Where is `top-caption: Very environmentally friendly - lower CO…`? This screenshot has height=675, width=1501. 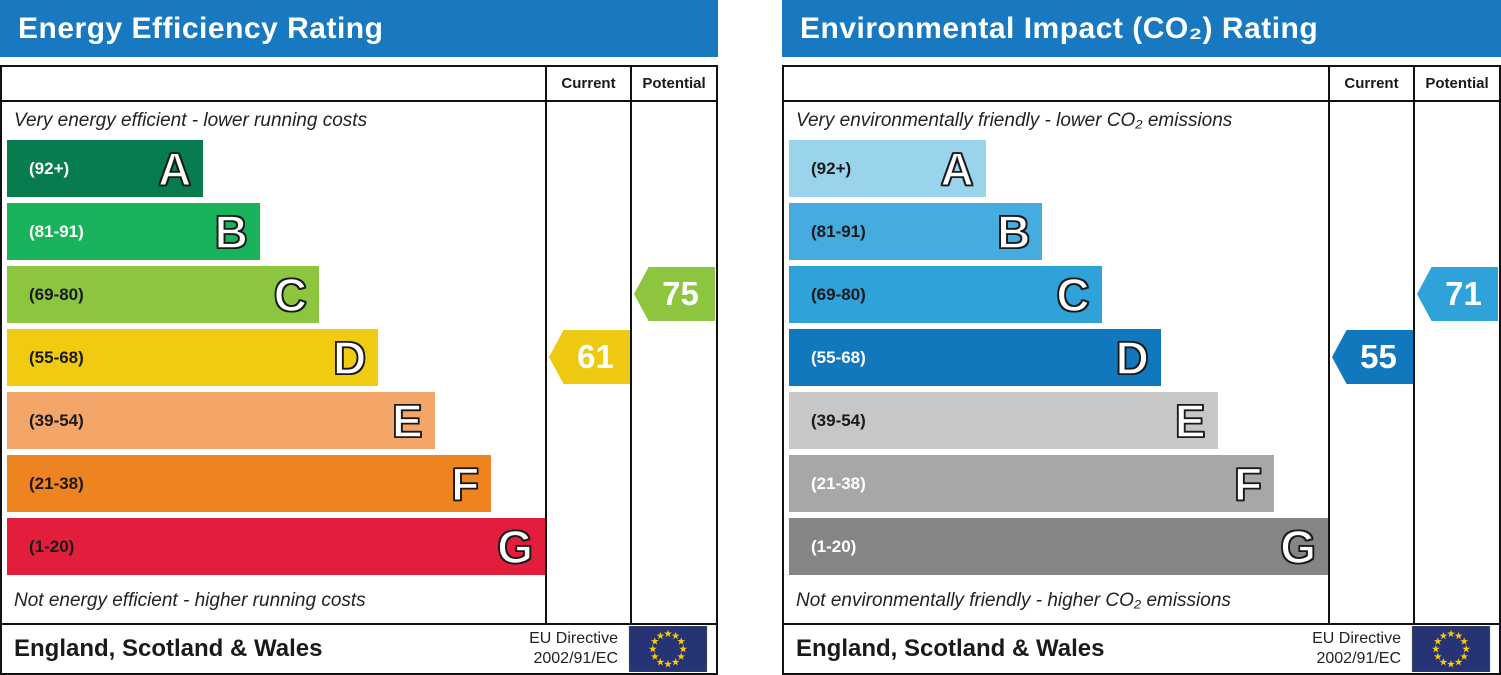
top-caption: Very environmentally friendly - lower CO… is located at coordinates (1014, 120).